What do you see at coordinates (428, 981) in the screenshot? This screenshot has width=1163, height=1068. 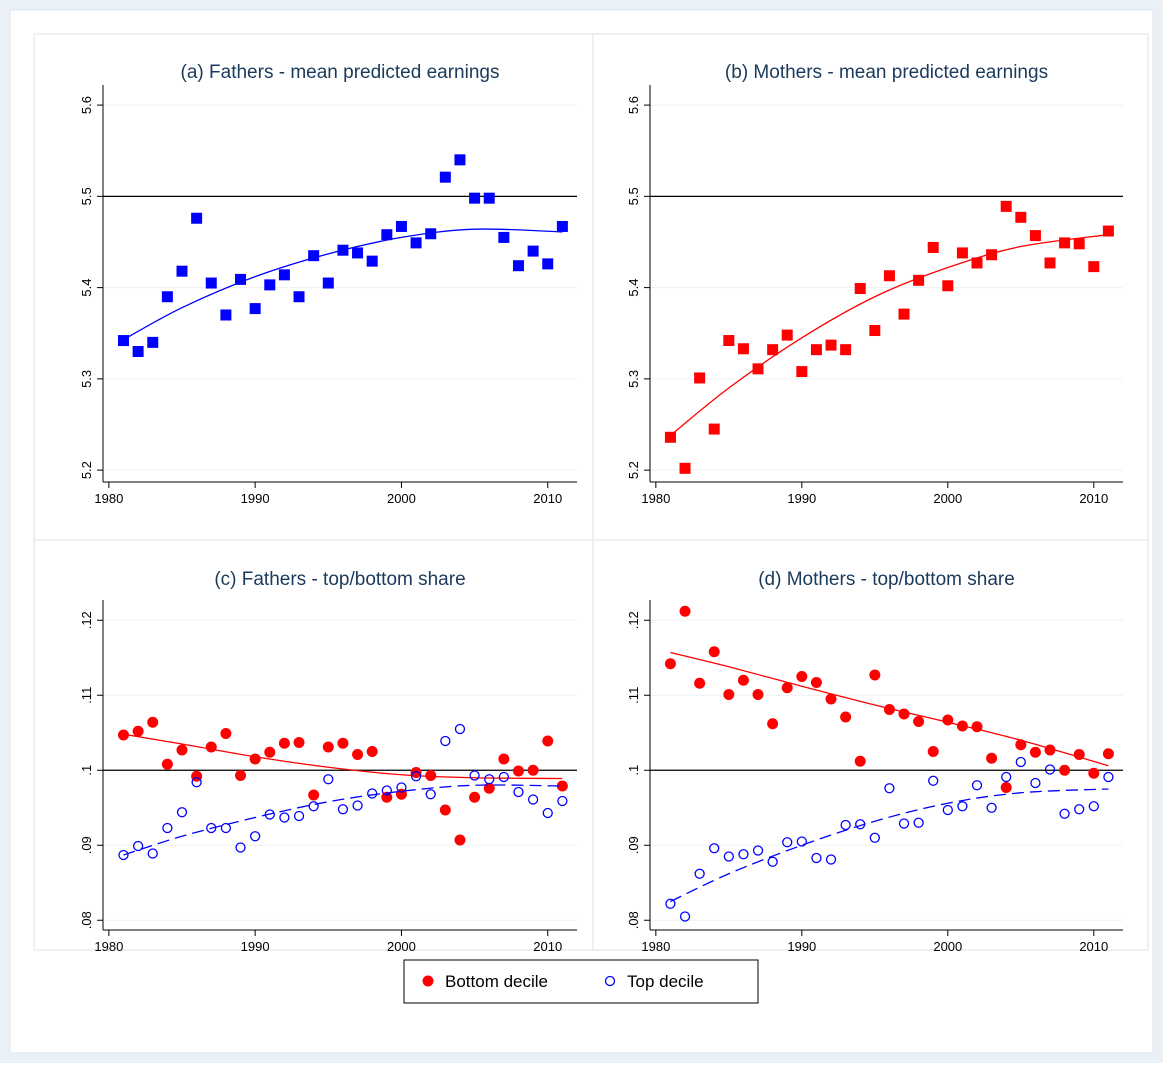 I see `legend-marker` at bounding box center [428, 981].